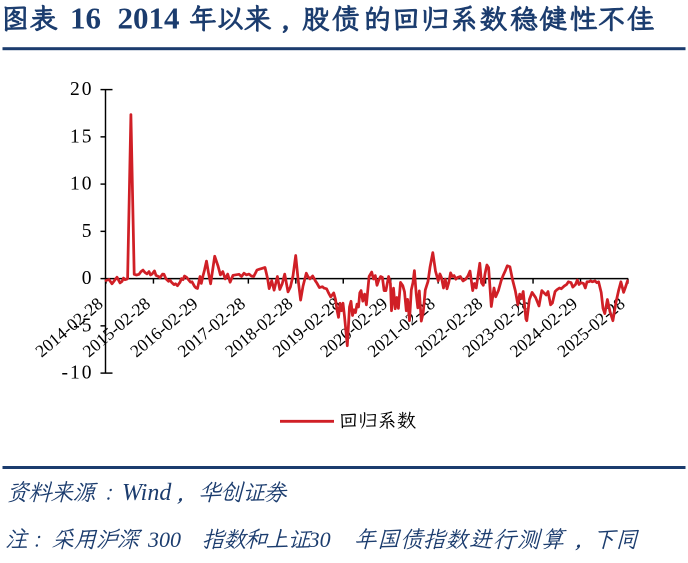 This screenshot has height=563, width=688. I want to click on svg-text: 5, so click(88, 231).